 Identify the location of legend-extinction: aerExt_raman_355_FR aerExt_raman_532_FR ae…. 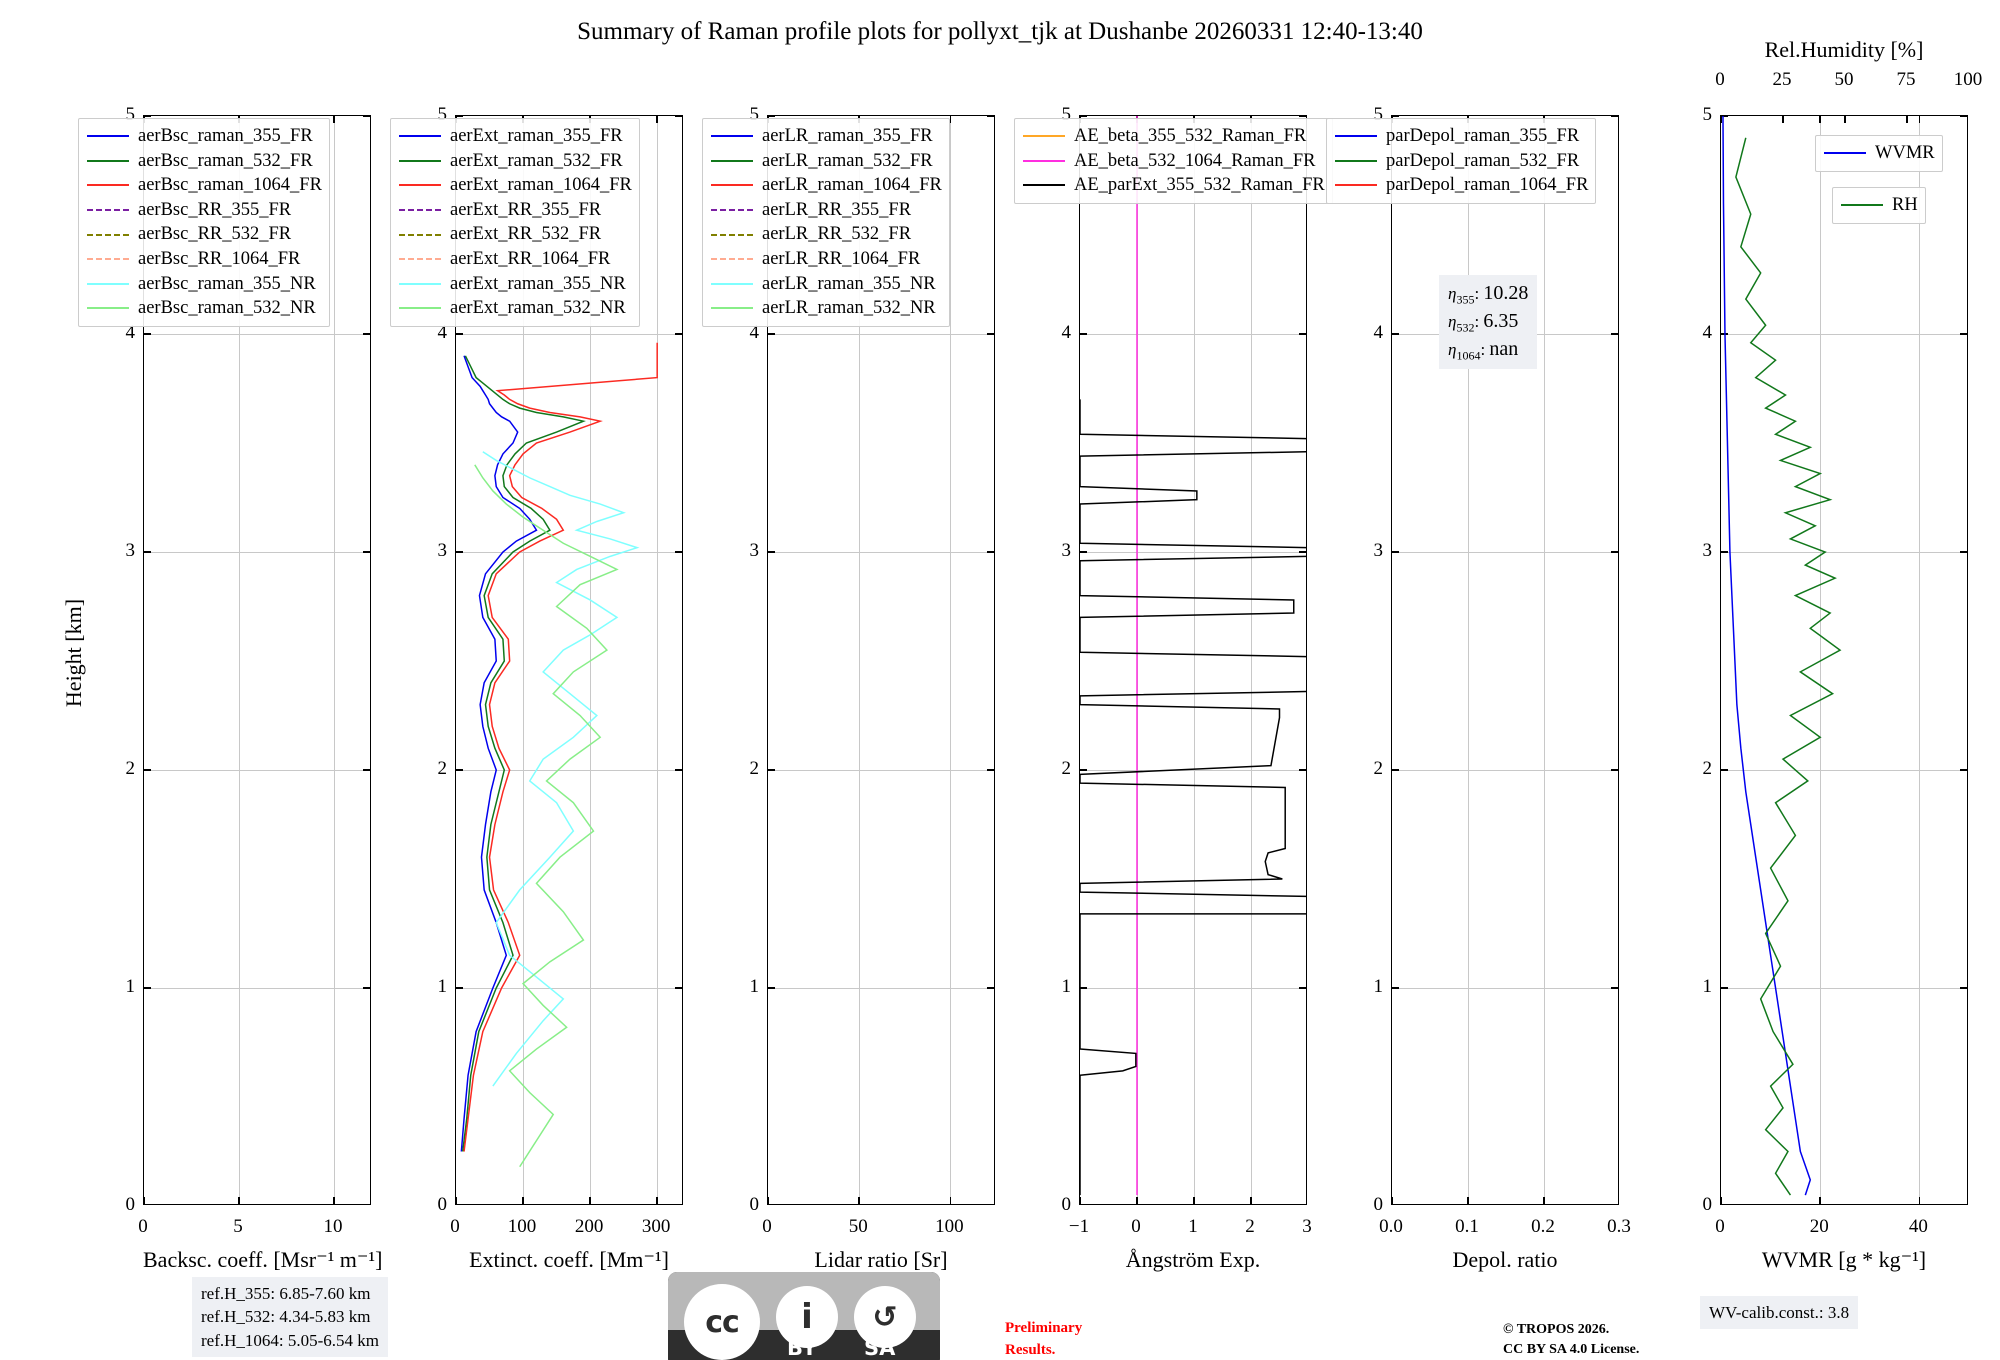
(515, 222).